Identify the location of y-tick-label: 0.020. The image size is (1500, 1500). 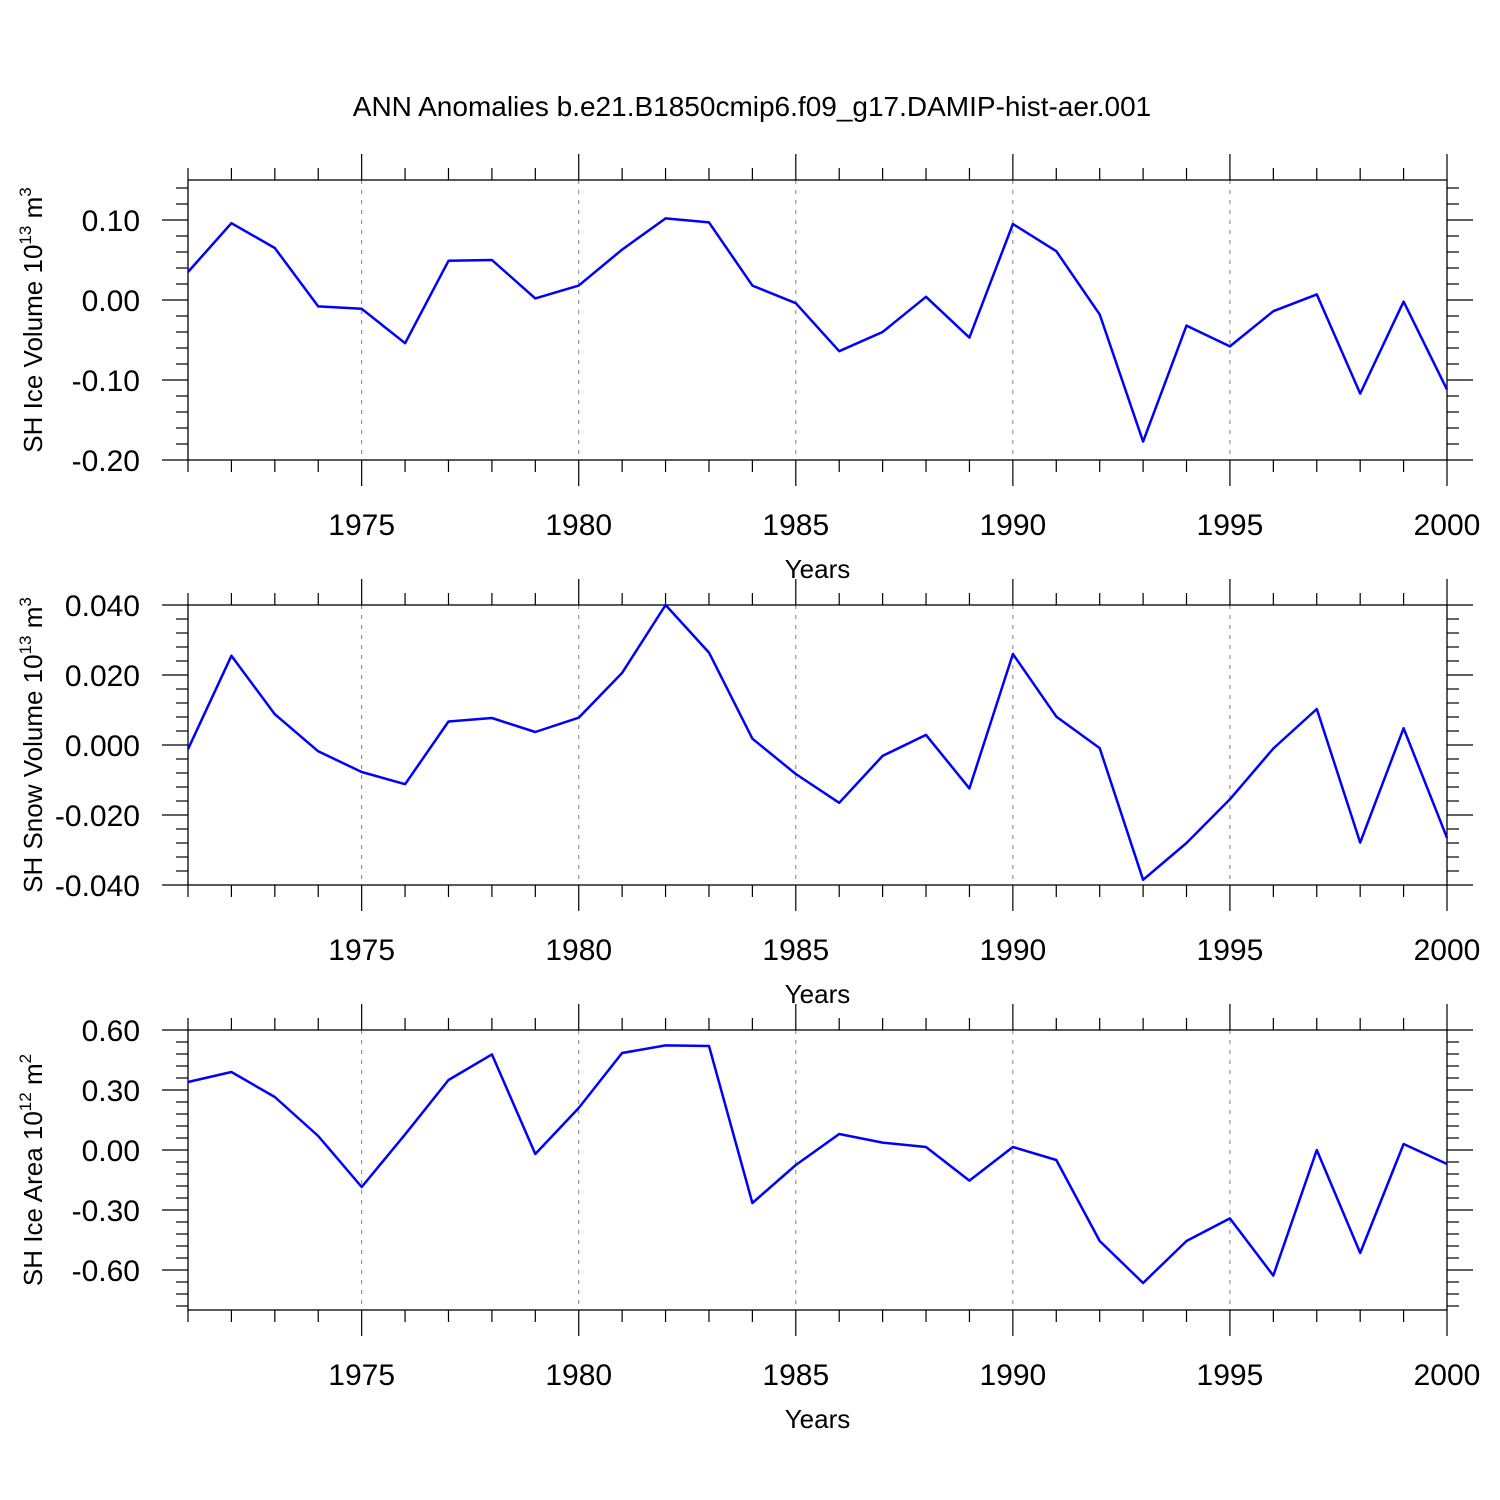
(102, 676).